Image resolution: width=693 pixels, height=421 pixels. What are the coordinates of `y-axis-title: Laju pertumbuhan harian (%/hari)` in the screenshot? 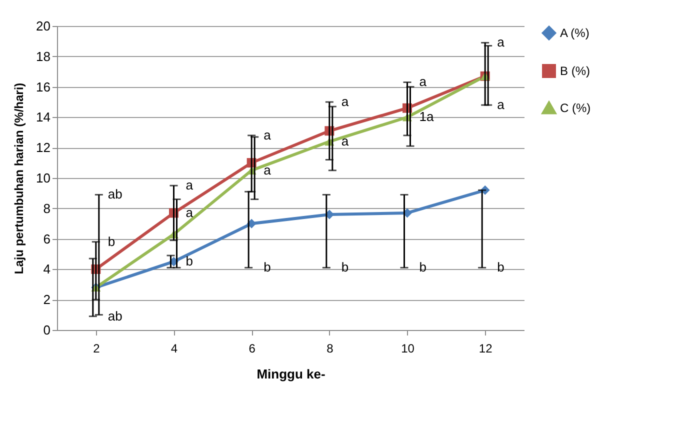 It's located at (19, 178).